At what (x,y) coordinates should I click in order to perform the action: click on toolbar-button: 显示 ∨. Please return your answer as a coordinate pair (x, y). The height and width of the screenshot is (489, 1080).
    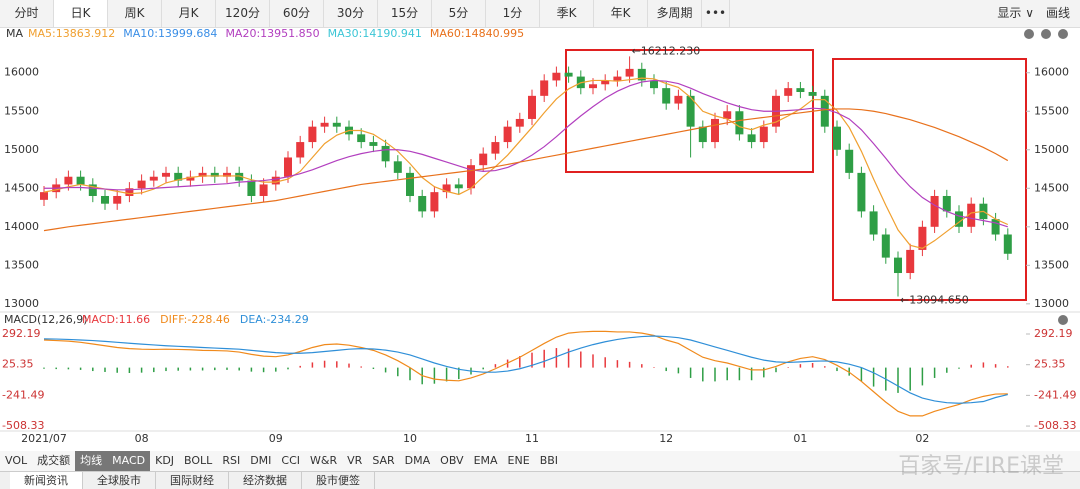
    Looking at the image, I should click on (1015, 13).